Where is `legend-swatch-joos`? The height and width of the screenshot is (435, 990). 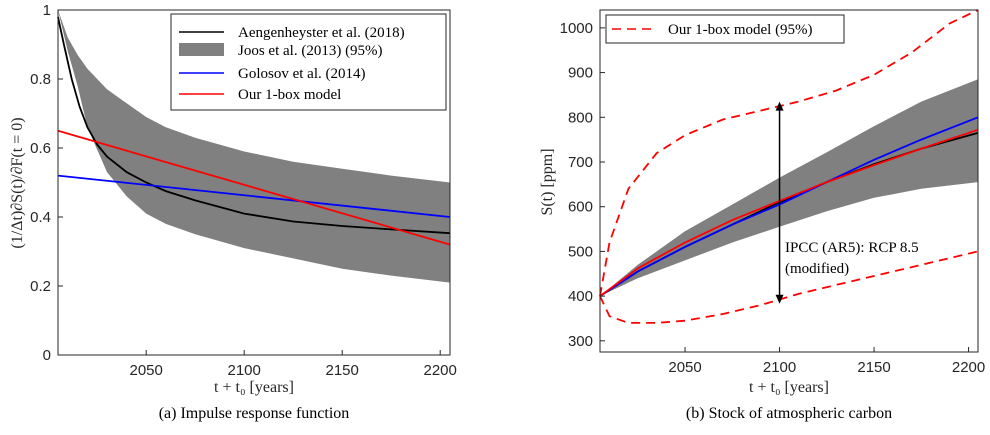 legend-swatch-joos is located at coordinates (201, 49).